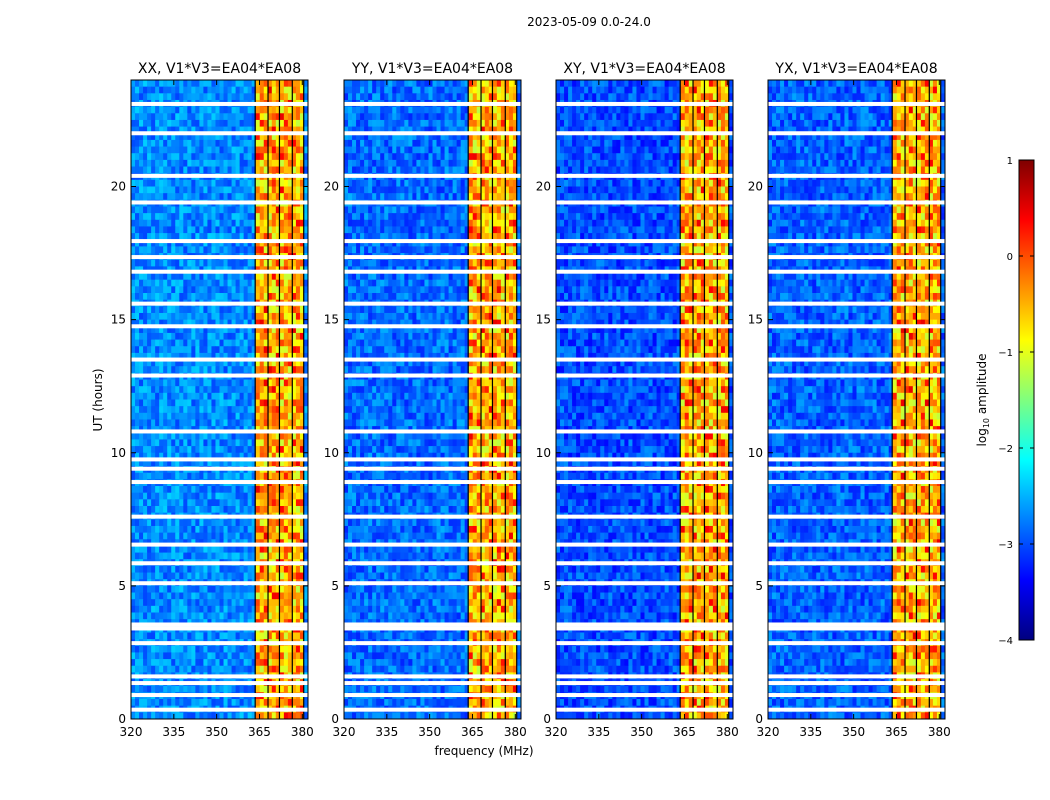 The width and height of the screenshot is (1050, 800). Describe the element at coordinates (644, 69) in the screenshot. I see `panel-title: XY, V1*V3=EA04*EA08` at that location.